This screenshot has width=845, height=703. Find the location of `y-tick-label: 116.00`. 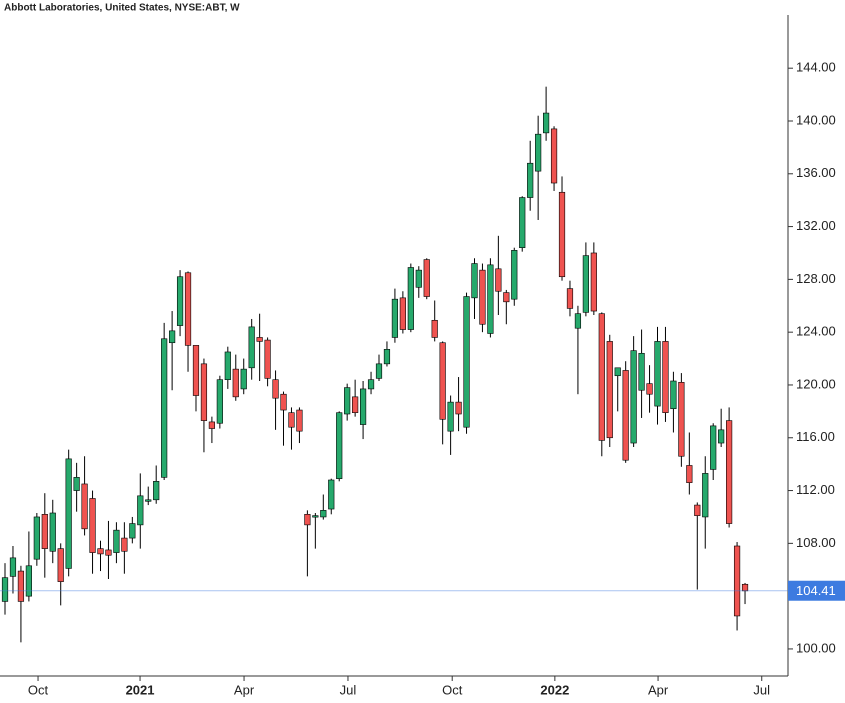

y-tick-label: 116.00 is located at coordinates (815, 436).